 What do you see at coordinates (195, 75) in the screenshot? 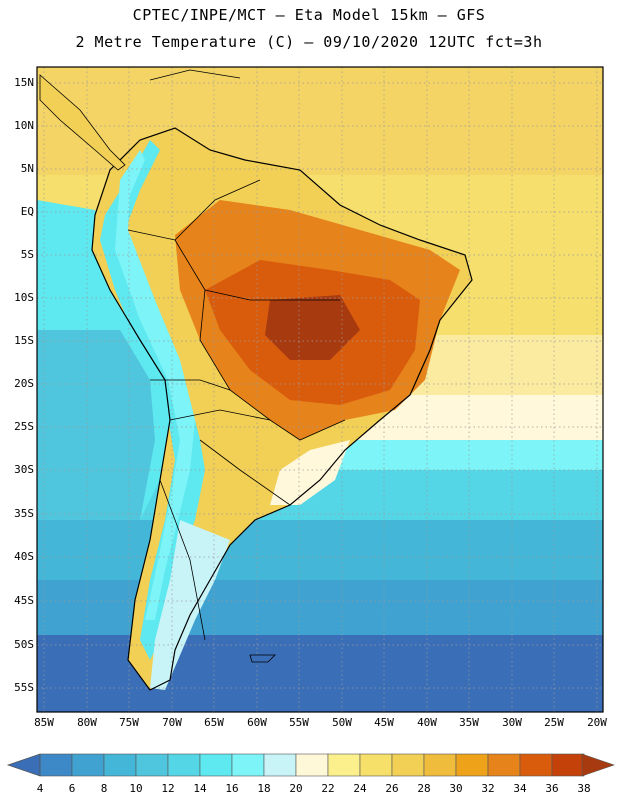
I see `caribbean-islands` at bounding box center [195, 75].